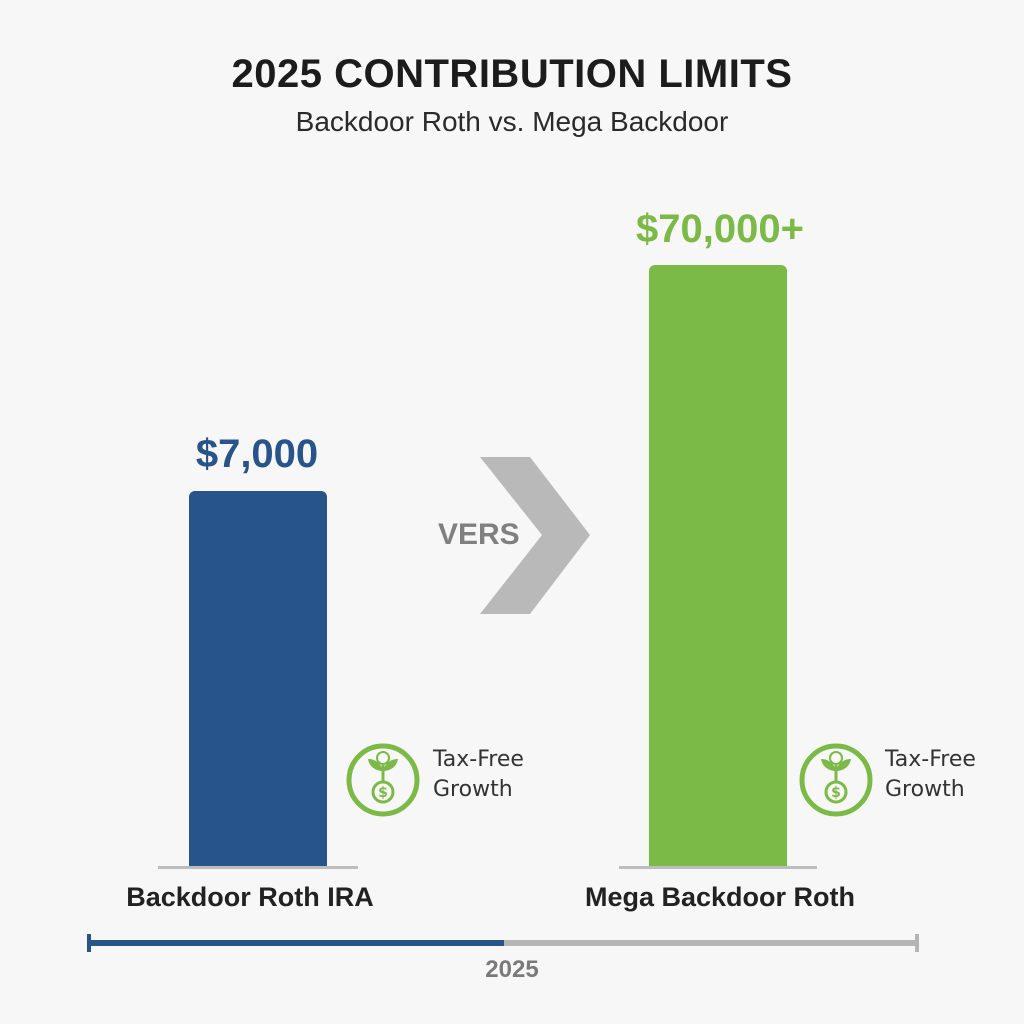  I want to click on chevron-right-icon, so click(535, 535).